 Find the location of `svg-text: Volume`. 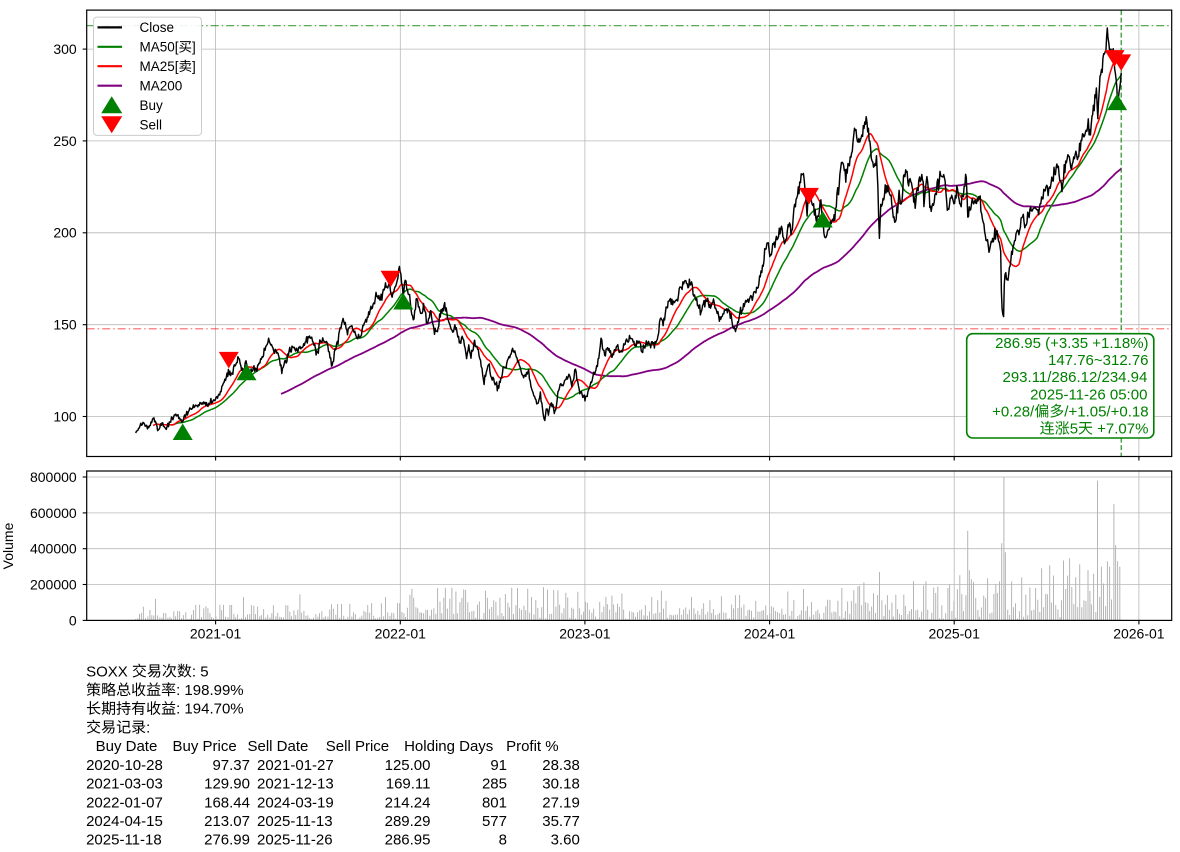

svg-text: Volume is located at coordinates (8, 545).